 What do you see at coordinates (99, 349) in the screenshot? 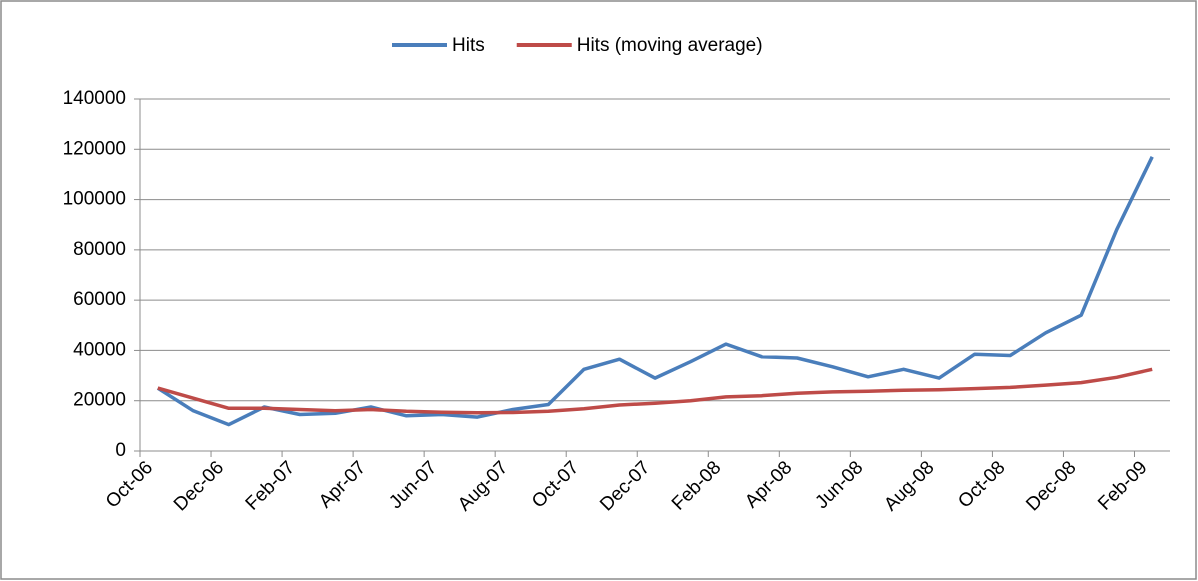
I see `y-tick-label: 40000` at bounding box center [99, 349].